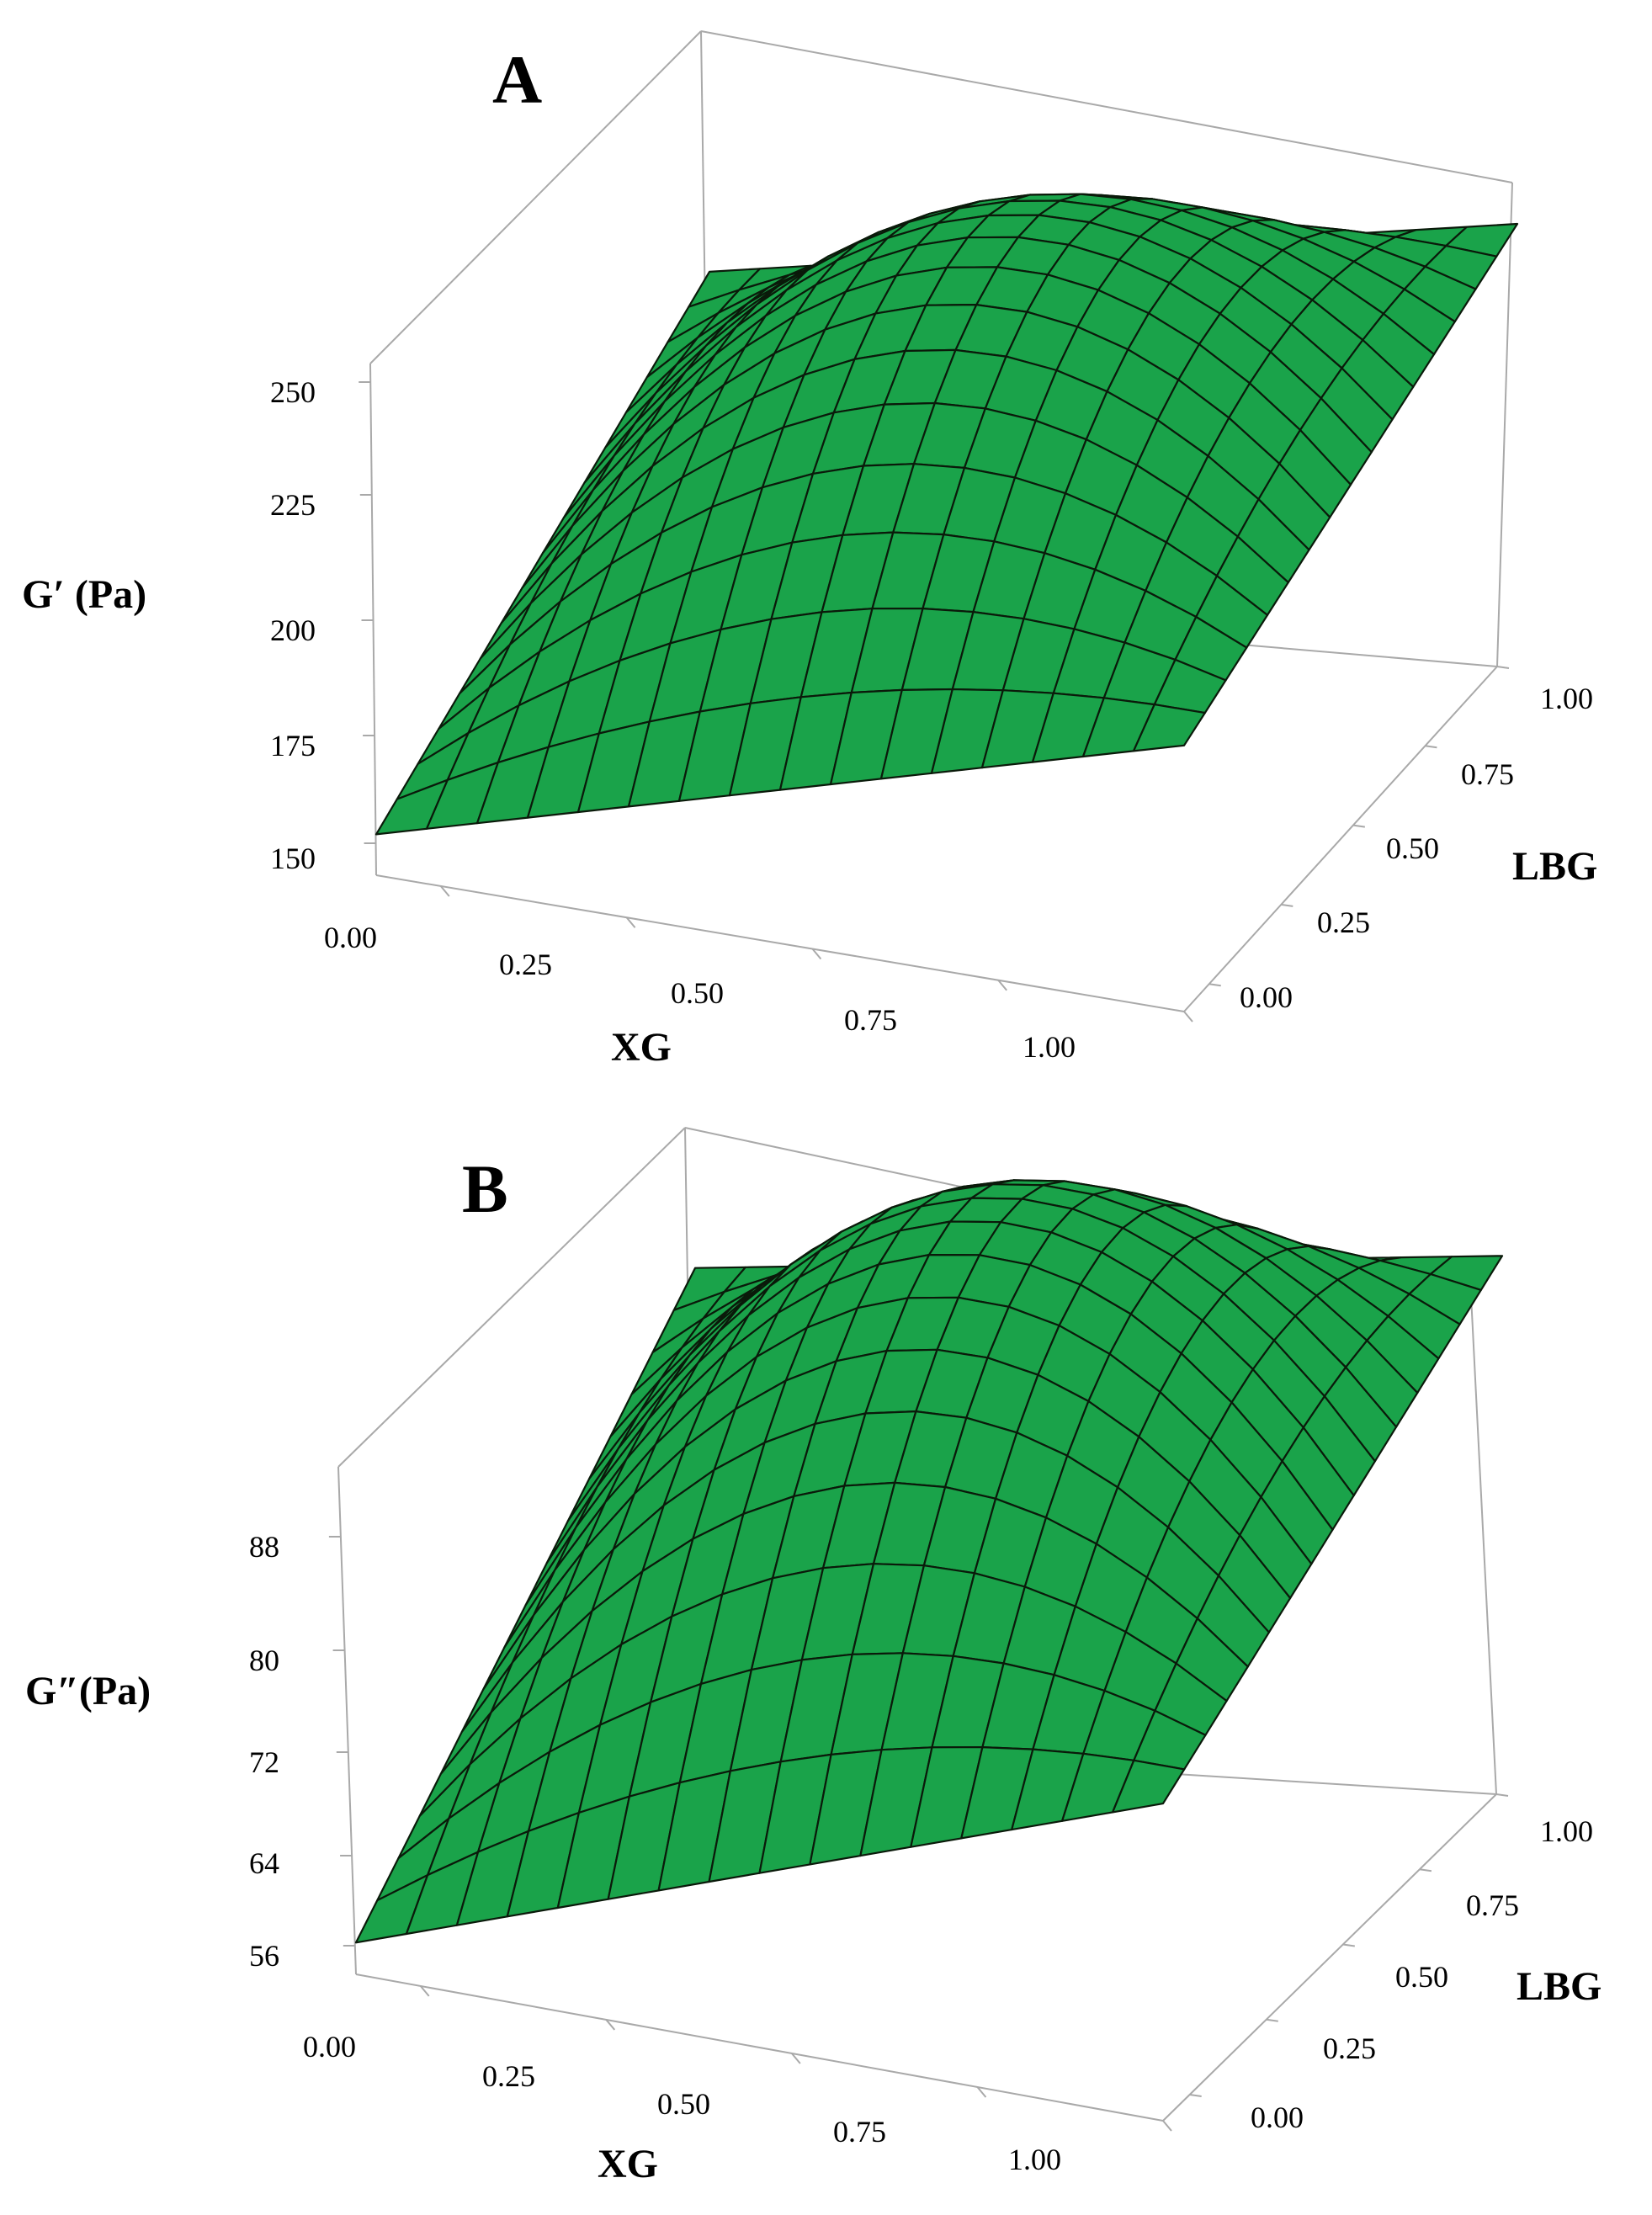 The width and height of the screenshot is (1652, 2215). What do you see at coordinates (1412, 848) in the screenshot?
I see `panel-a-y-tick-2: 0.50` at bounding box center [1412, 848].